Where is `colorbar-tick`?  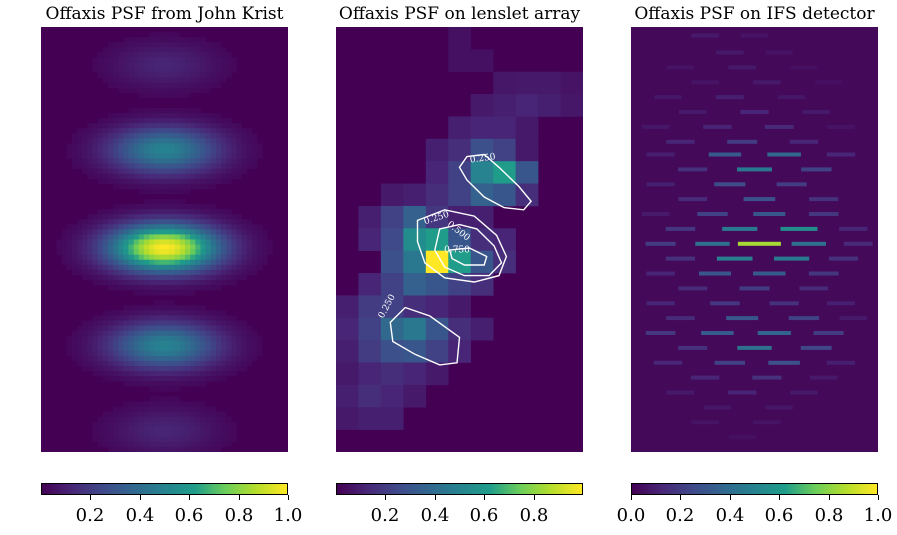
colorbar-tick is located at coordinates (435, 497).